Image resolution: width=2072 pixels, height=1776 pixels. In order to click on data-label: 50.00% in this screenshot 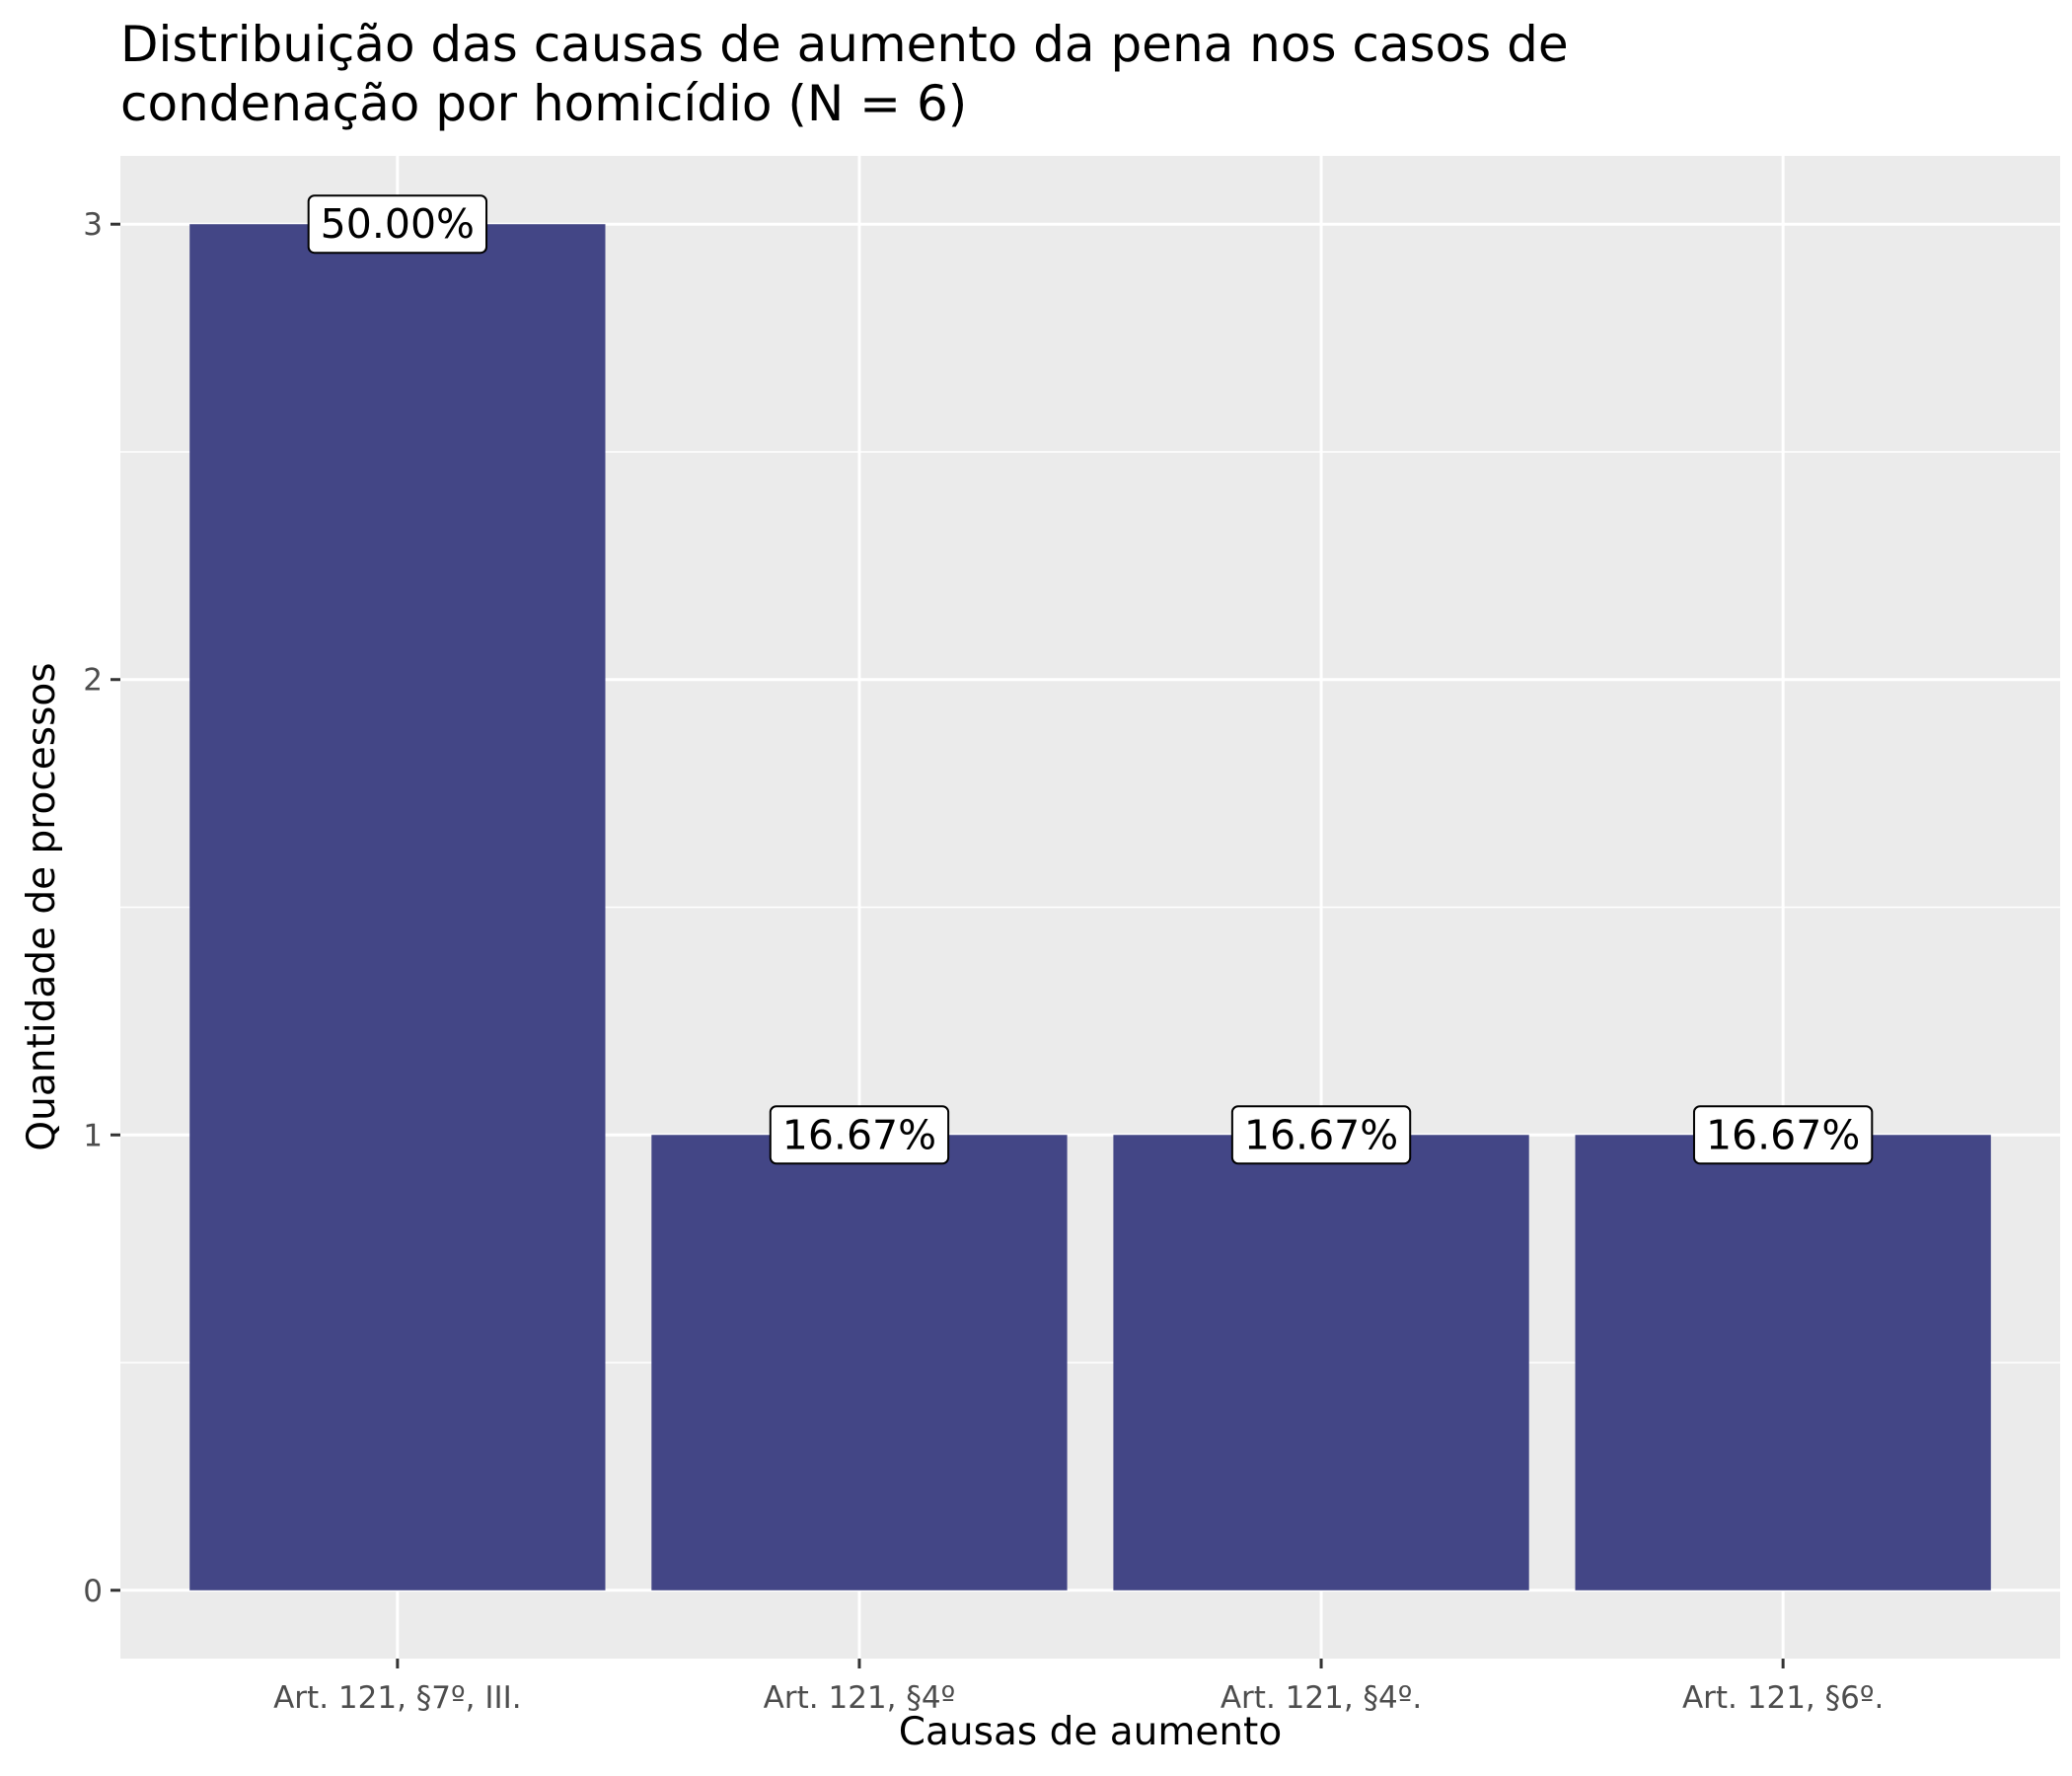, I will do `click(398, 225)`.